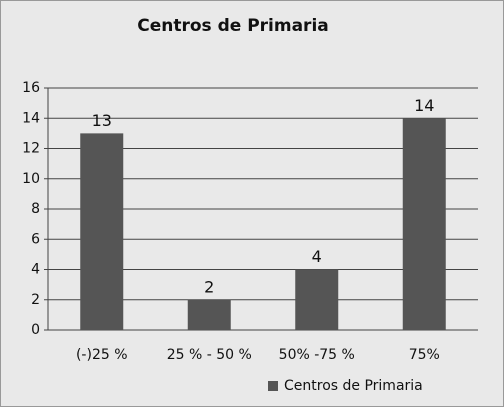 Image resolution: width=504 pixels, height=407 pixels. What do you see at coordinates (209, 286) in the screenshot?
I see `data-label: 2` at bounding box center [209, 286].